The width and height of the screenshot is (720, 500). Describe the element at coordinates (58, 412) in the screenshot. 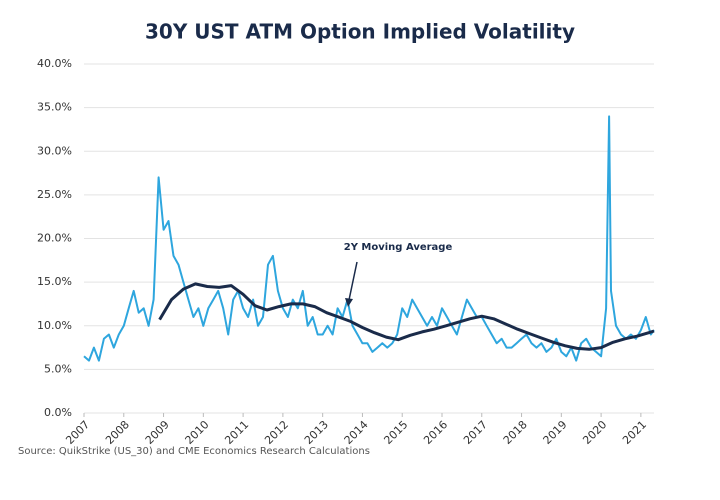

I see `y-tick-label: 0.0%` at that location.